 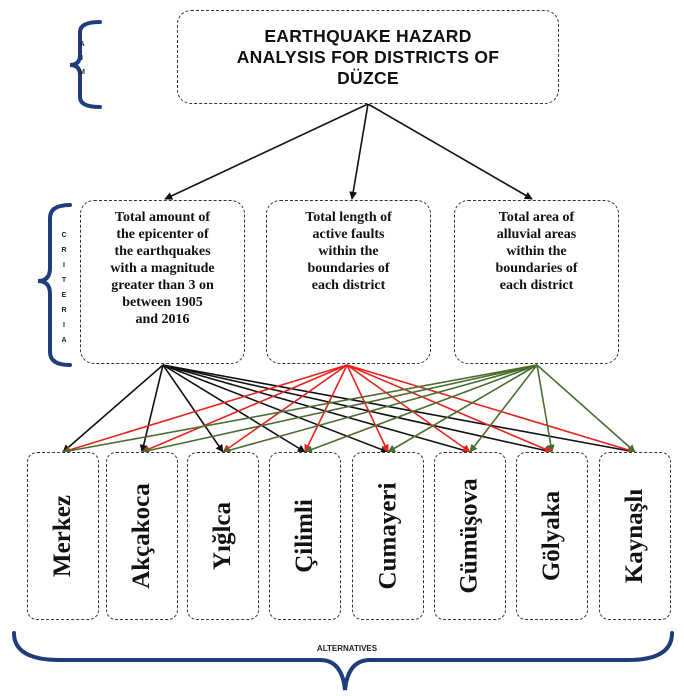 I want to click on alternative-box: Merkez, so click(x=63, y=536).